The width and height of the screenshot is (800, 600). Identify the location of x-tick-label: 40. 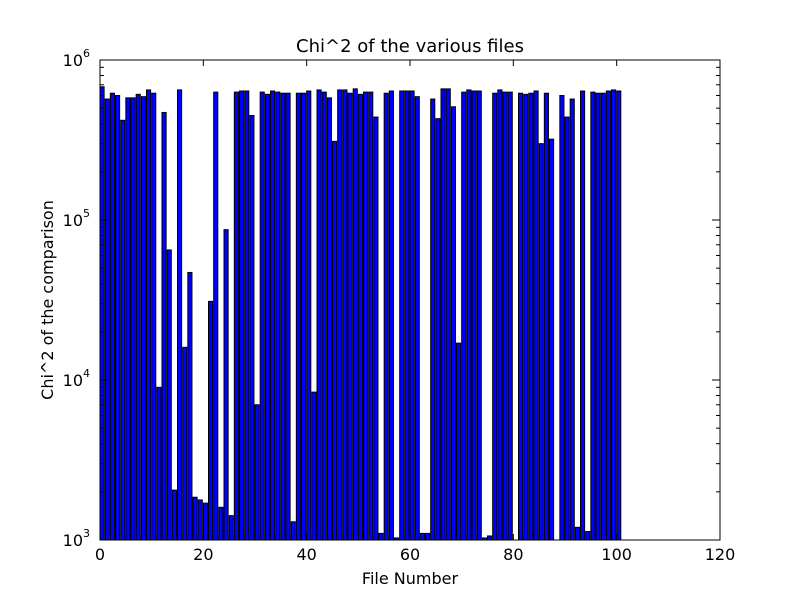
(306, 554).